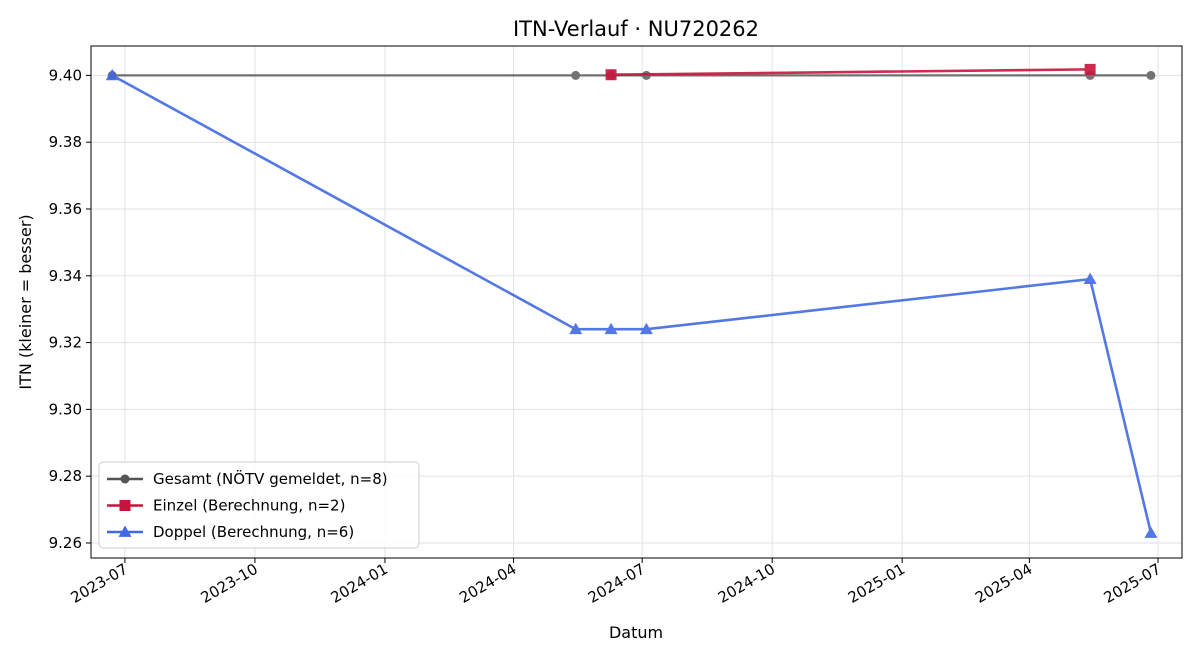 This screenshot has width=1200, height=660. I want to click on legend-item: Gesamt (NÖTV gemeldet, n=8), so click(247, 478).